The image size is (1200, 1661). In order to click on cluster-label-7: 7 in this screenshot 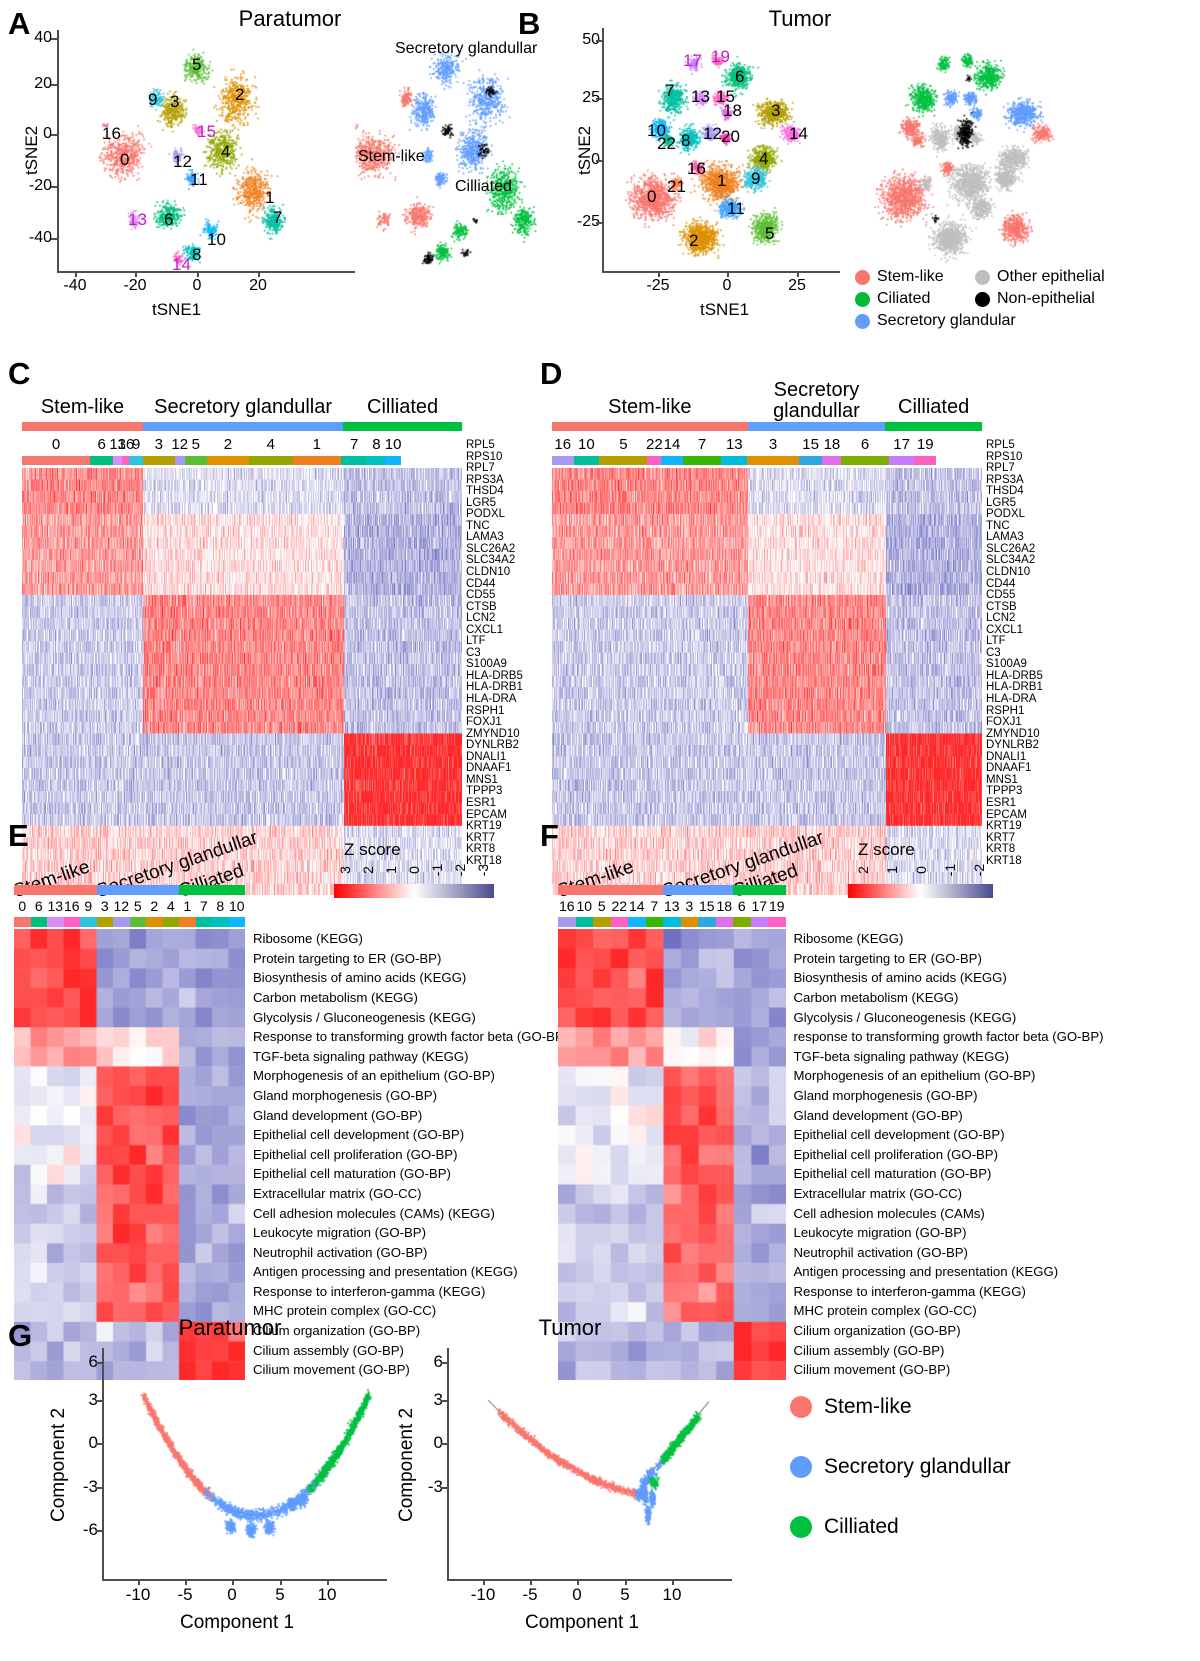, I will do `click(278, 217)`.